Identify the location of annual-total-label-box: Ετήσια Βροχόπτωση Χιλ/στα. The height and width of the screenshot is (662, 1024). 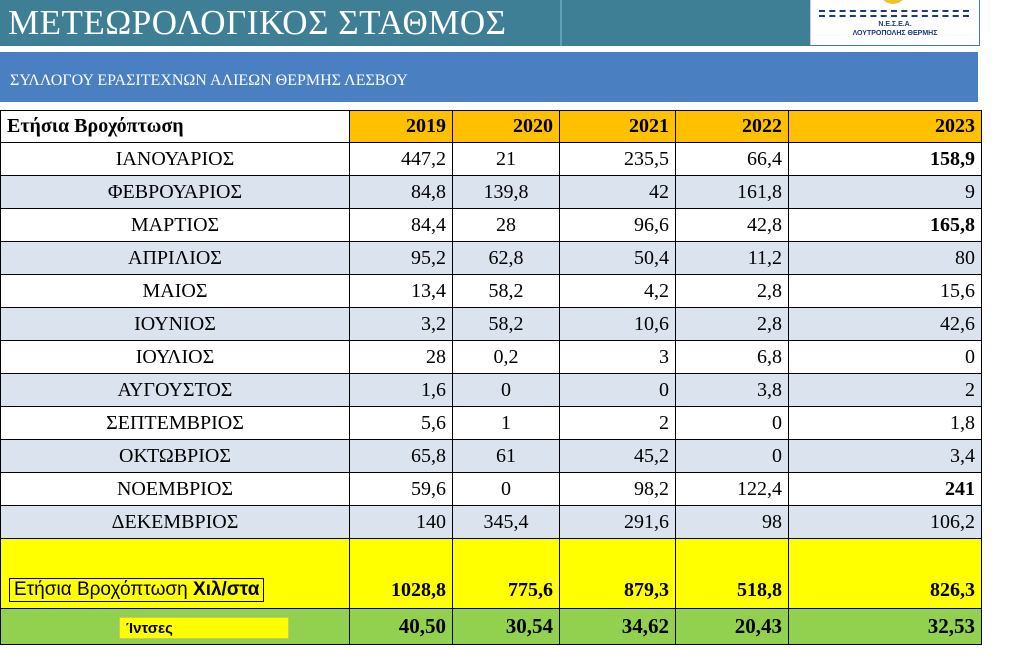
(137, 590).